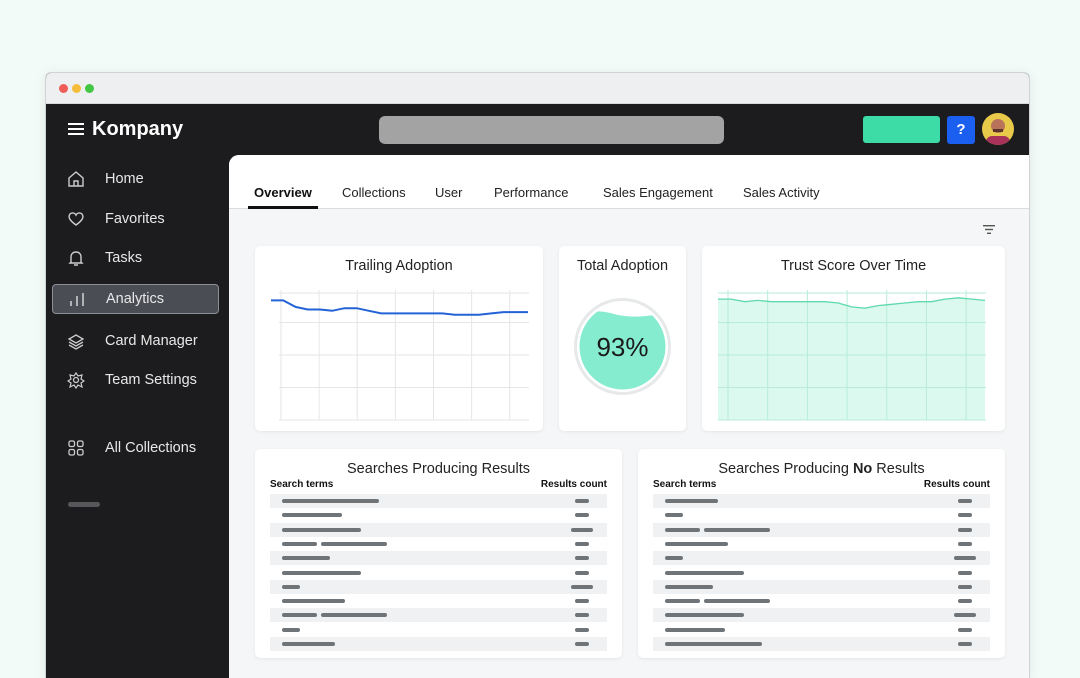  Describe the element at coordinates (399, 338) in the screenshot. I see `trailing-adoption-card: Trailing Adoption` at that location.